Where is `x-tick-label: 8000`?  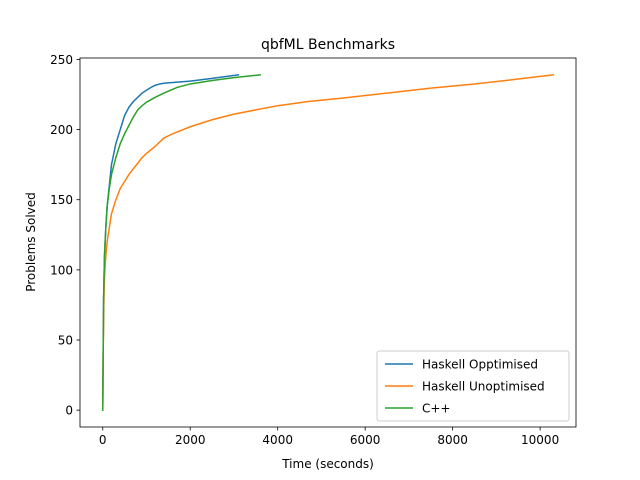
x-tick-label: 8000 is located at coordinates (452, 440).